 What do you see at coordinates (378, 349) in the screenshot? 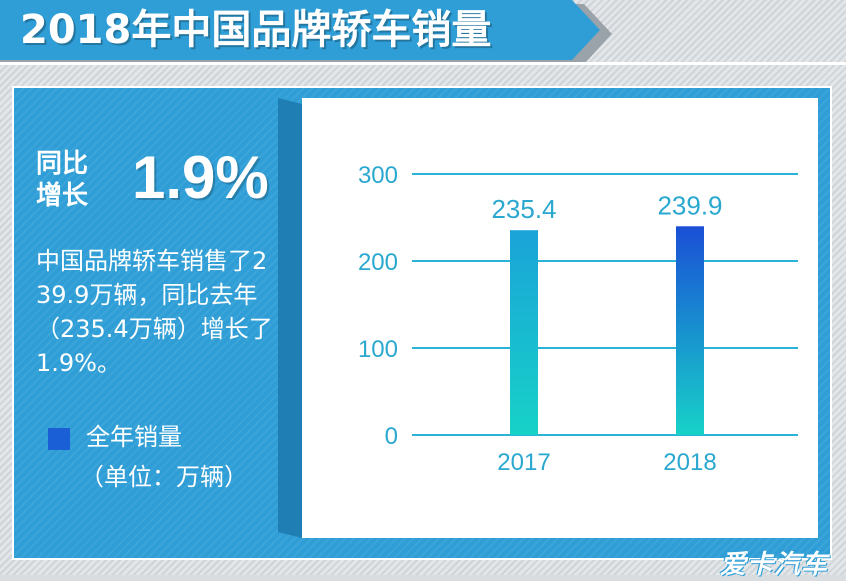
I see `y-tick-label: 100` at bounding box center [378, 349].